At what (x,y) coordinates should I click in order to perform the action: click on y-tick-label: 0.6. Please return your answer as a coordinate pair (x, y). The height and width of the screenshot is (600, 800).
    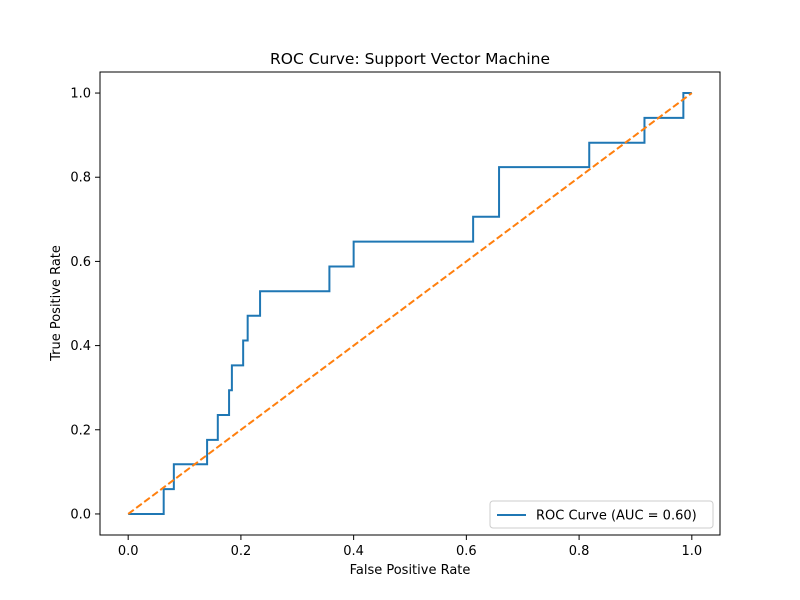
    Looking at the image, I should click on (80, 262).